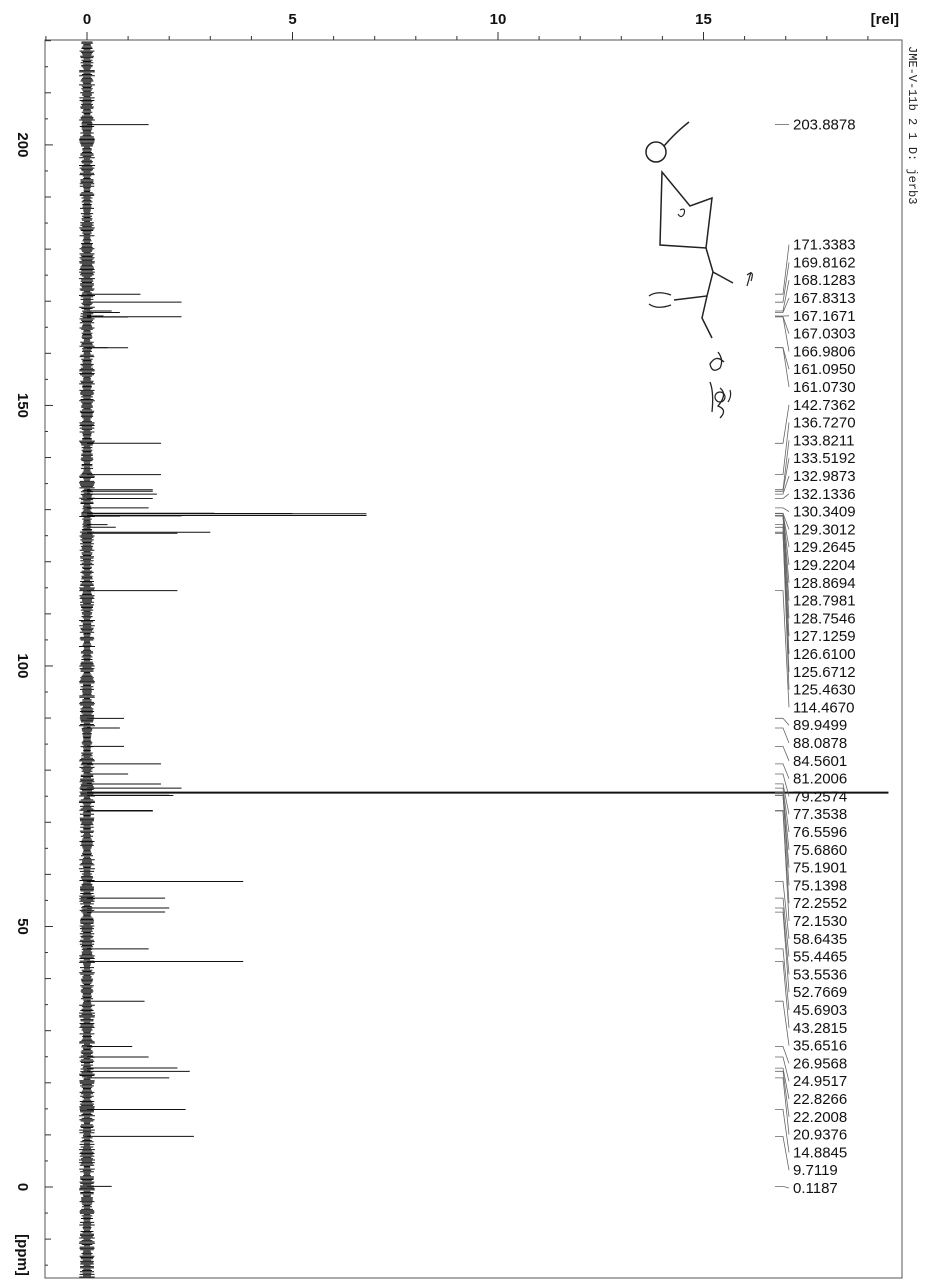  I want to click on label-connectors, so click(782, 656).